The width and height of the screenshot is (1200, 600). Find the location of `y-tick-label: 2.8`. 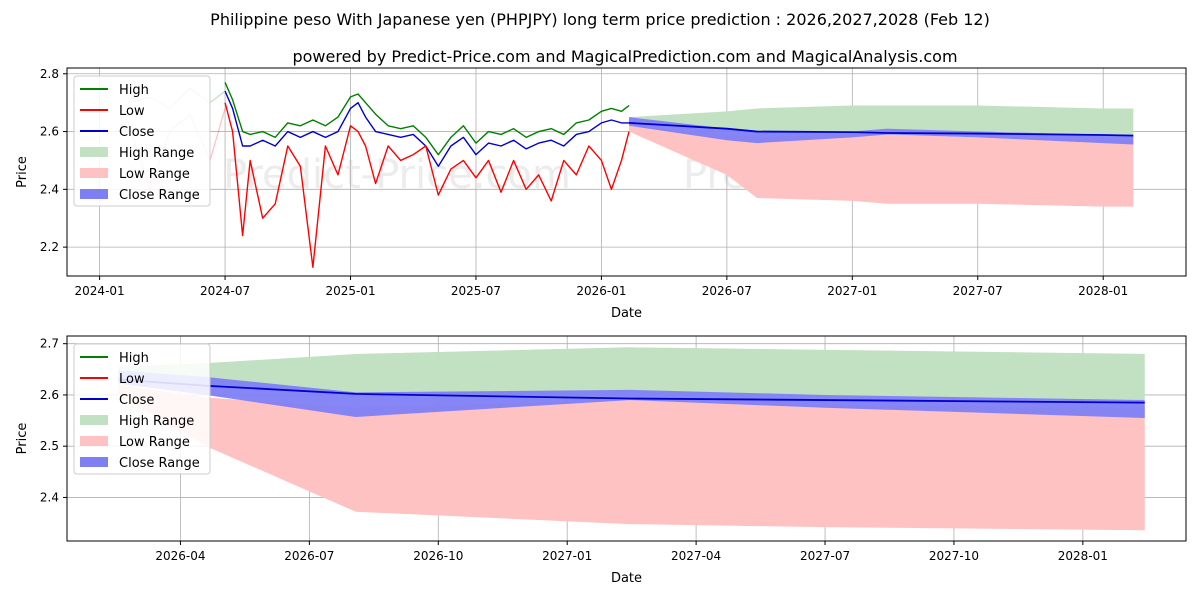

y-tick-label: 2.8 is located at coordinates (49, 74).